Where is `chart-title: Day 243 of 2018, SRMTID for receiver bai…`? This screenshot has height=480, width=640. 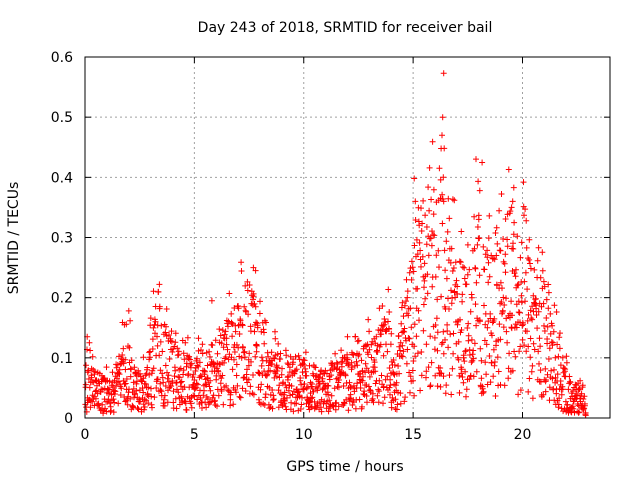 chart-title: Day 243 of 2018, SRMTID for receiver bai… is located at coordinates (345, 28).